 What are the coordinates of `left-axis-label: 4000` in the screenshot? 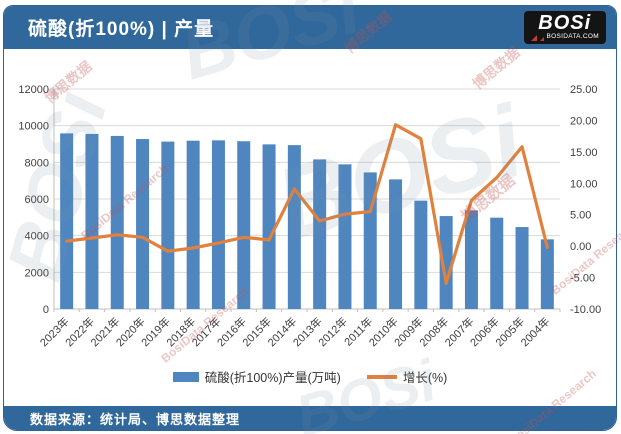 It's located at (37, 237).